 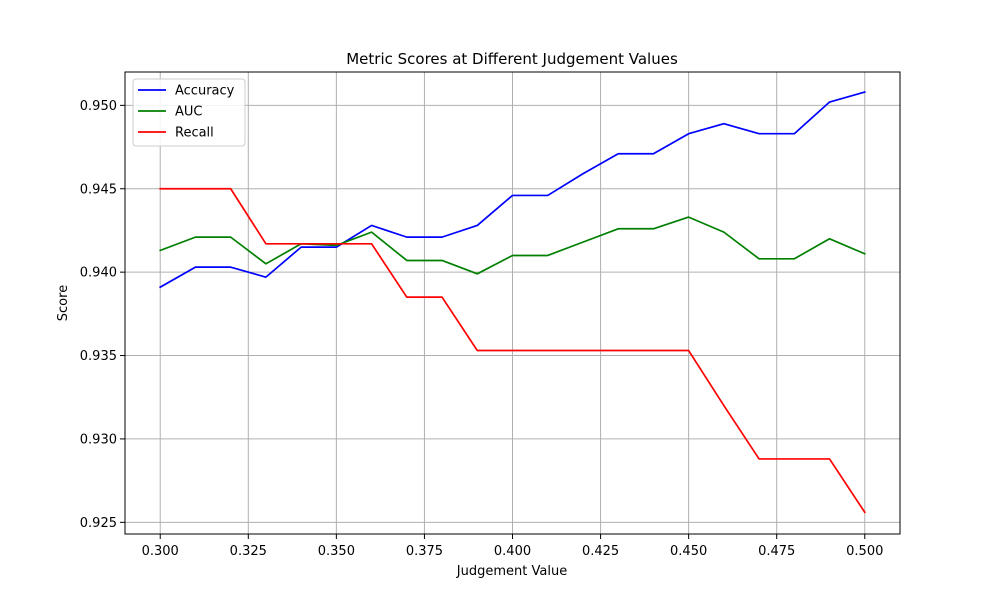 I want to click on x-tick-label: 0.450, so click(x=688, y=551).